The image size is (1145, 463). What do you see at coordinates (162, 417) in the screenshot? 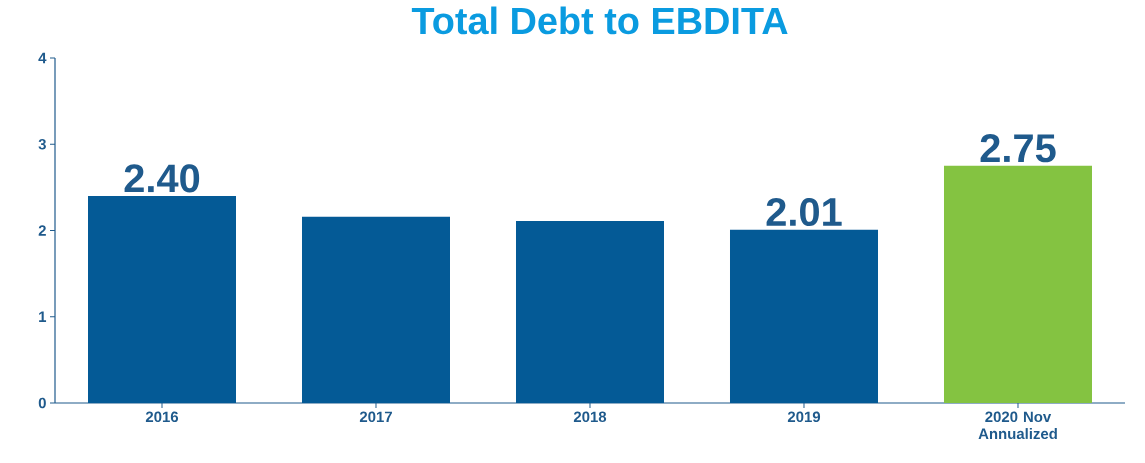
I see `x-tick-label: 2016` at bounding box center [162, 417].